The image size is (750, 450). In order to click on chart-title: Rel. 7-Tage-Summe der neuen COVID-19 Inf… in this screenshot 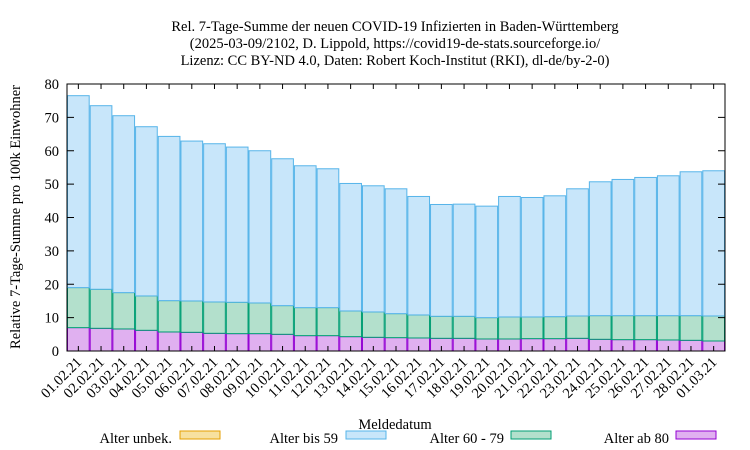, I will do `click(394, 44)`.